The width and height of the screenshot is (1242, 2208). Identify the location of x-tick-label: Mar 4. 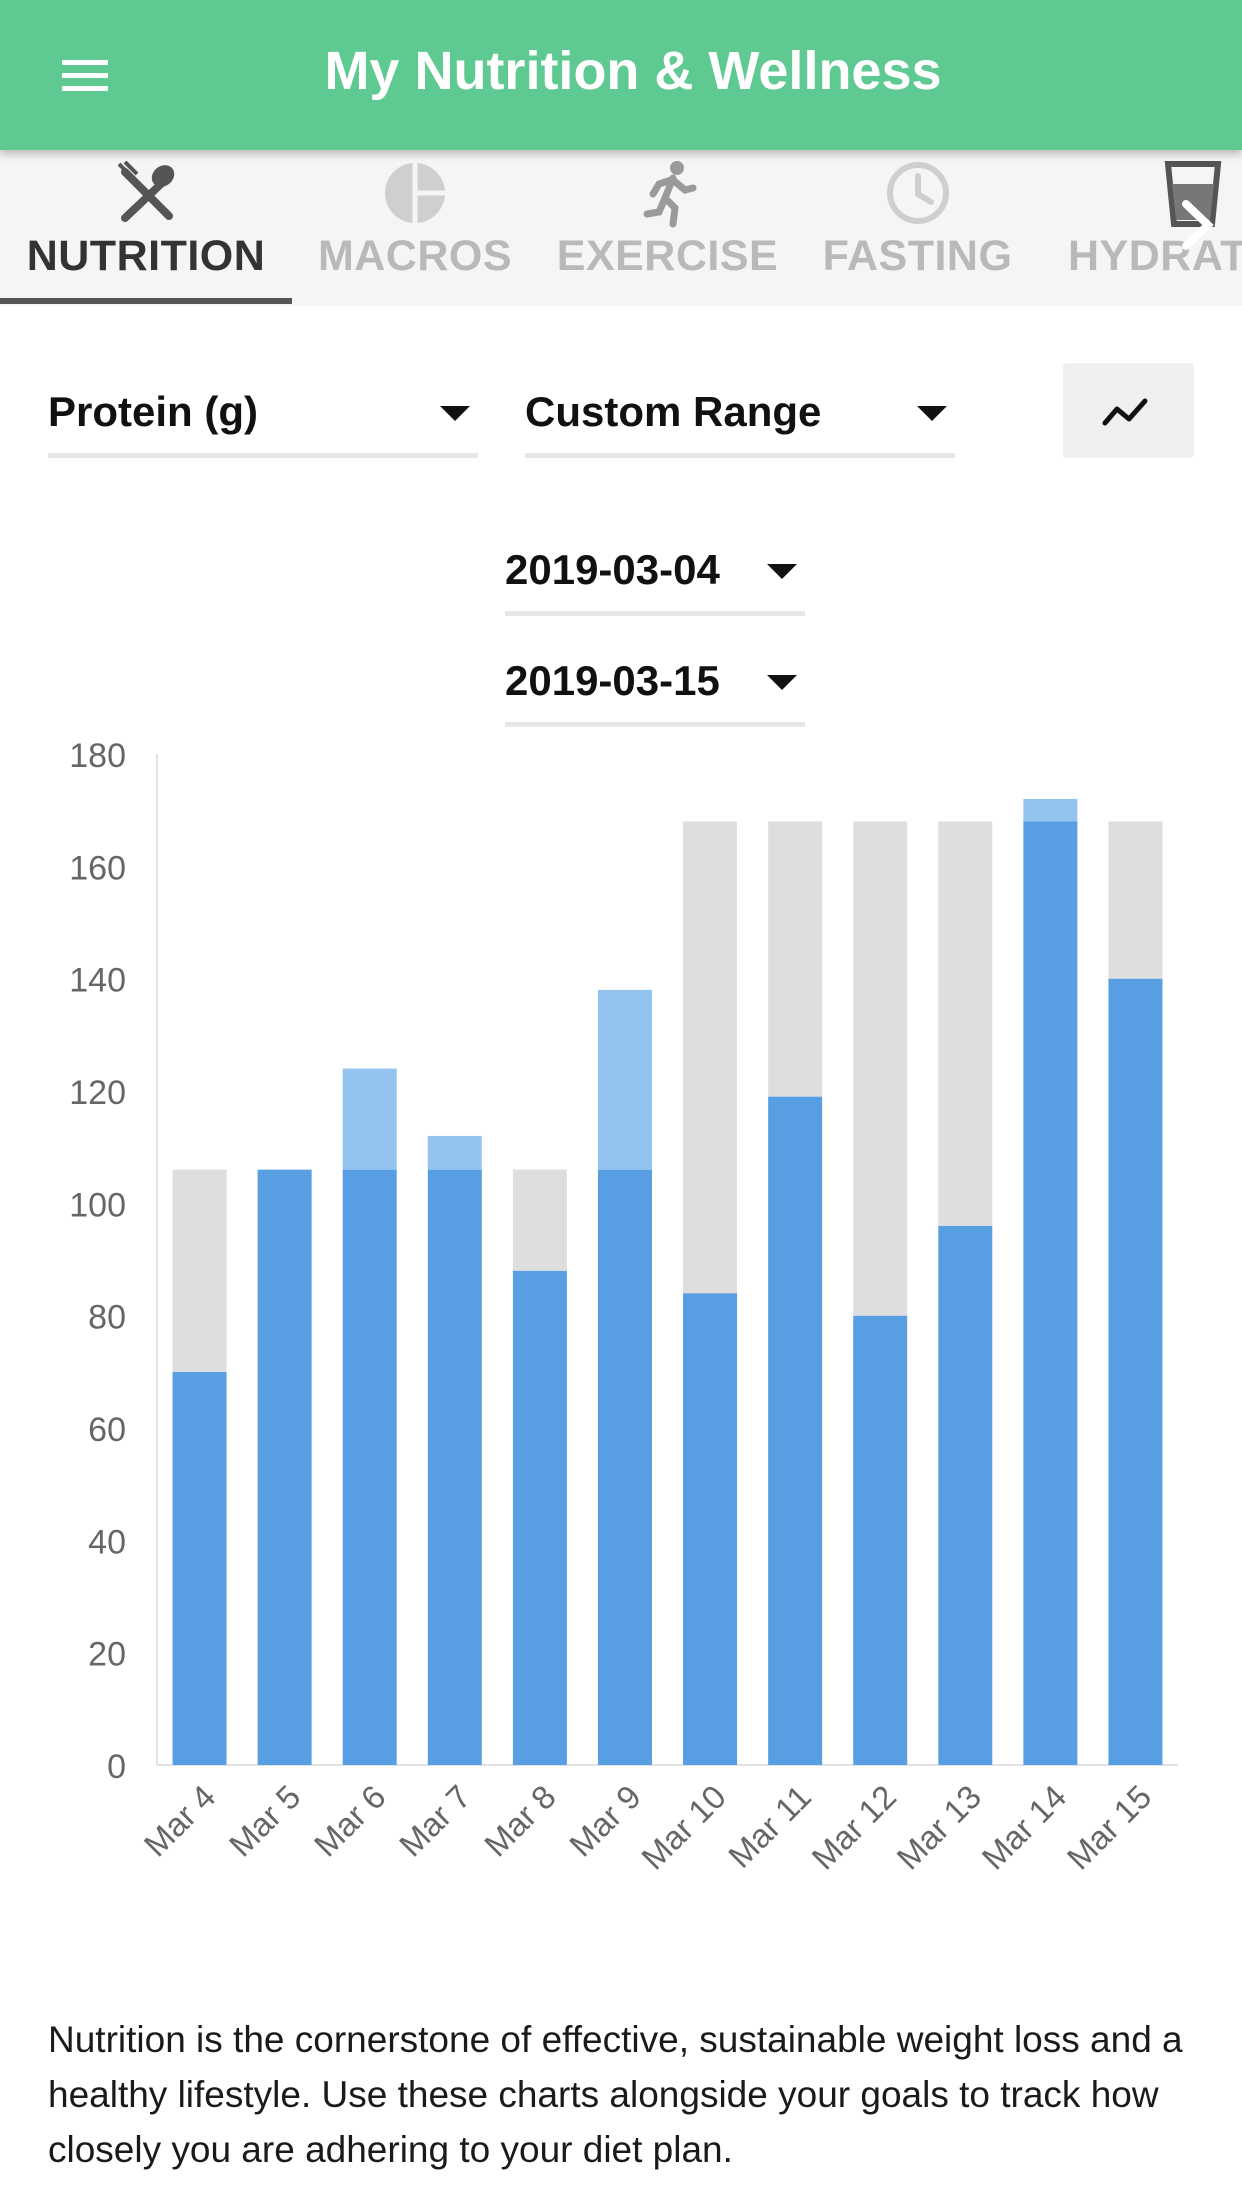
(180, 1821).